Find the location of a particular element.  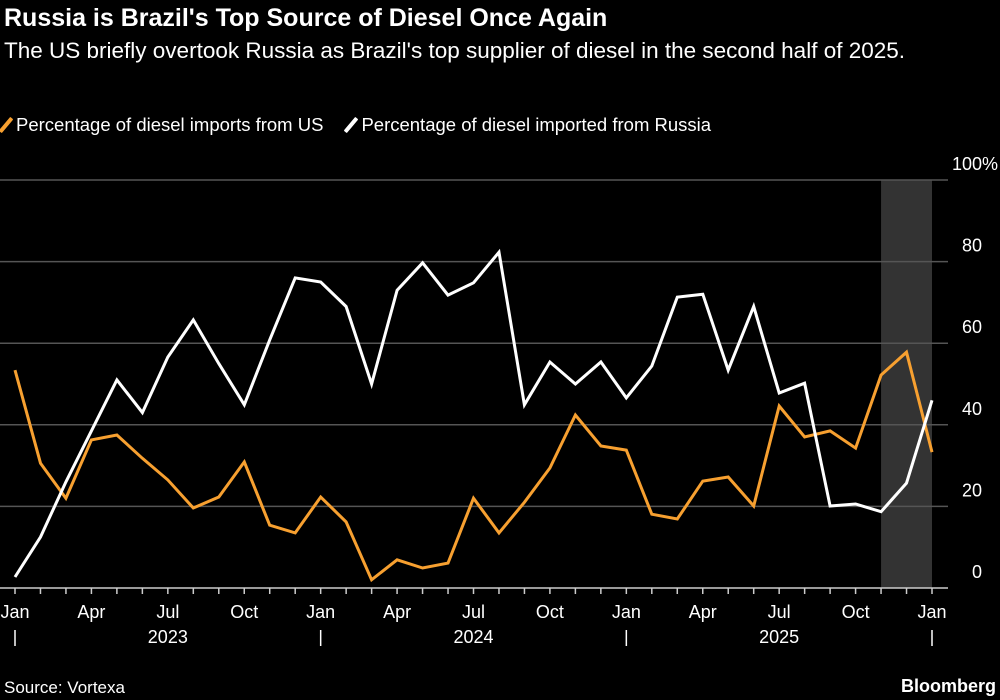

y-tick-label: 60 is located at coordinates (972, 327).